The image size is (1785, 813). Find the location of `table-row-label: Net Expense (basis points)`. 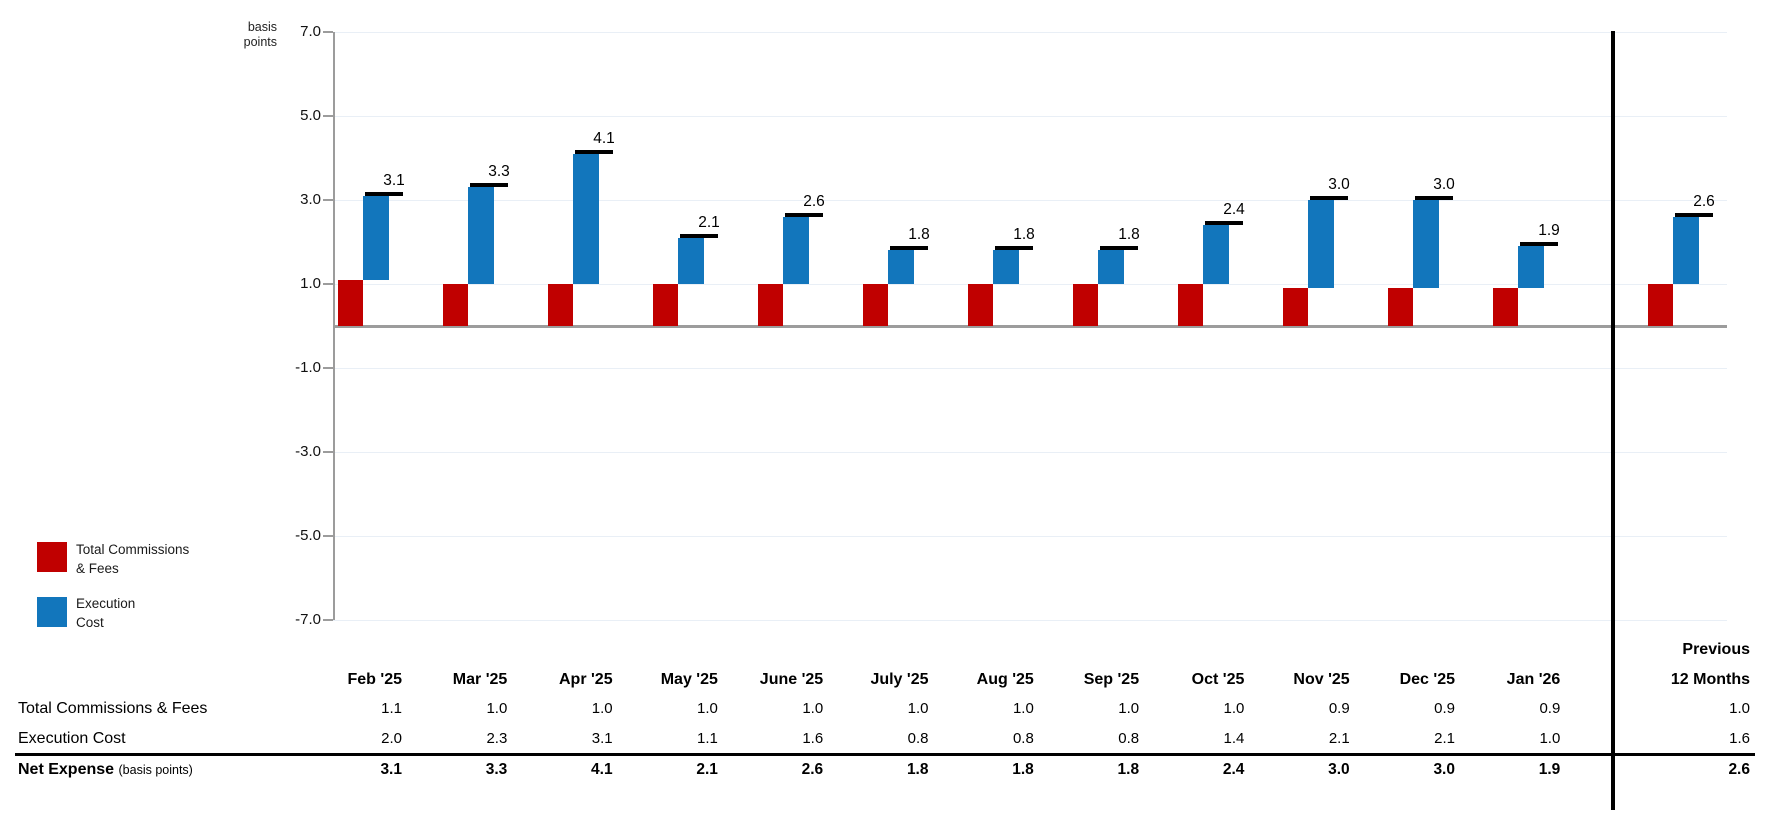

table-row-label: Net Expense (basis points) is located at coordinates (105, 769).